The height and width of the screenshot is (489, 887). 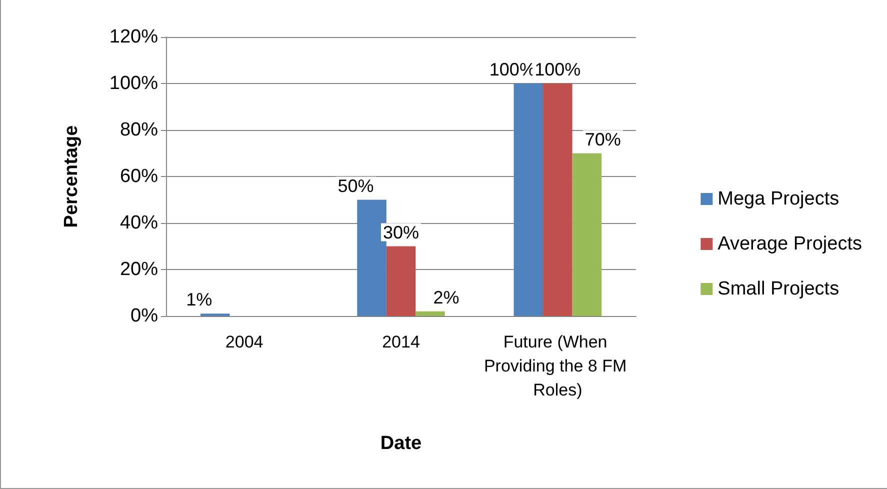 I want to click on data-label: 50%, so click(x=356, y=186).